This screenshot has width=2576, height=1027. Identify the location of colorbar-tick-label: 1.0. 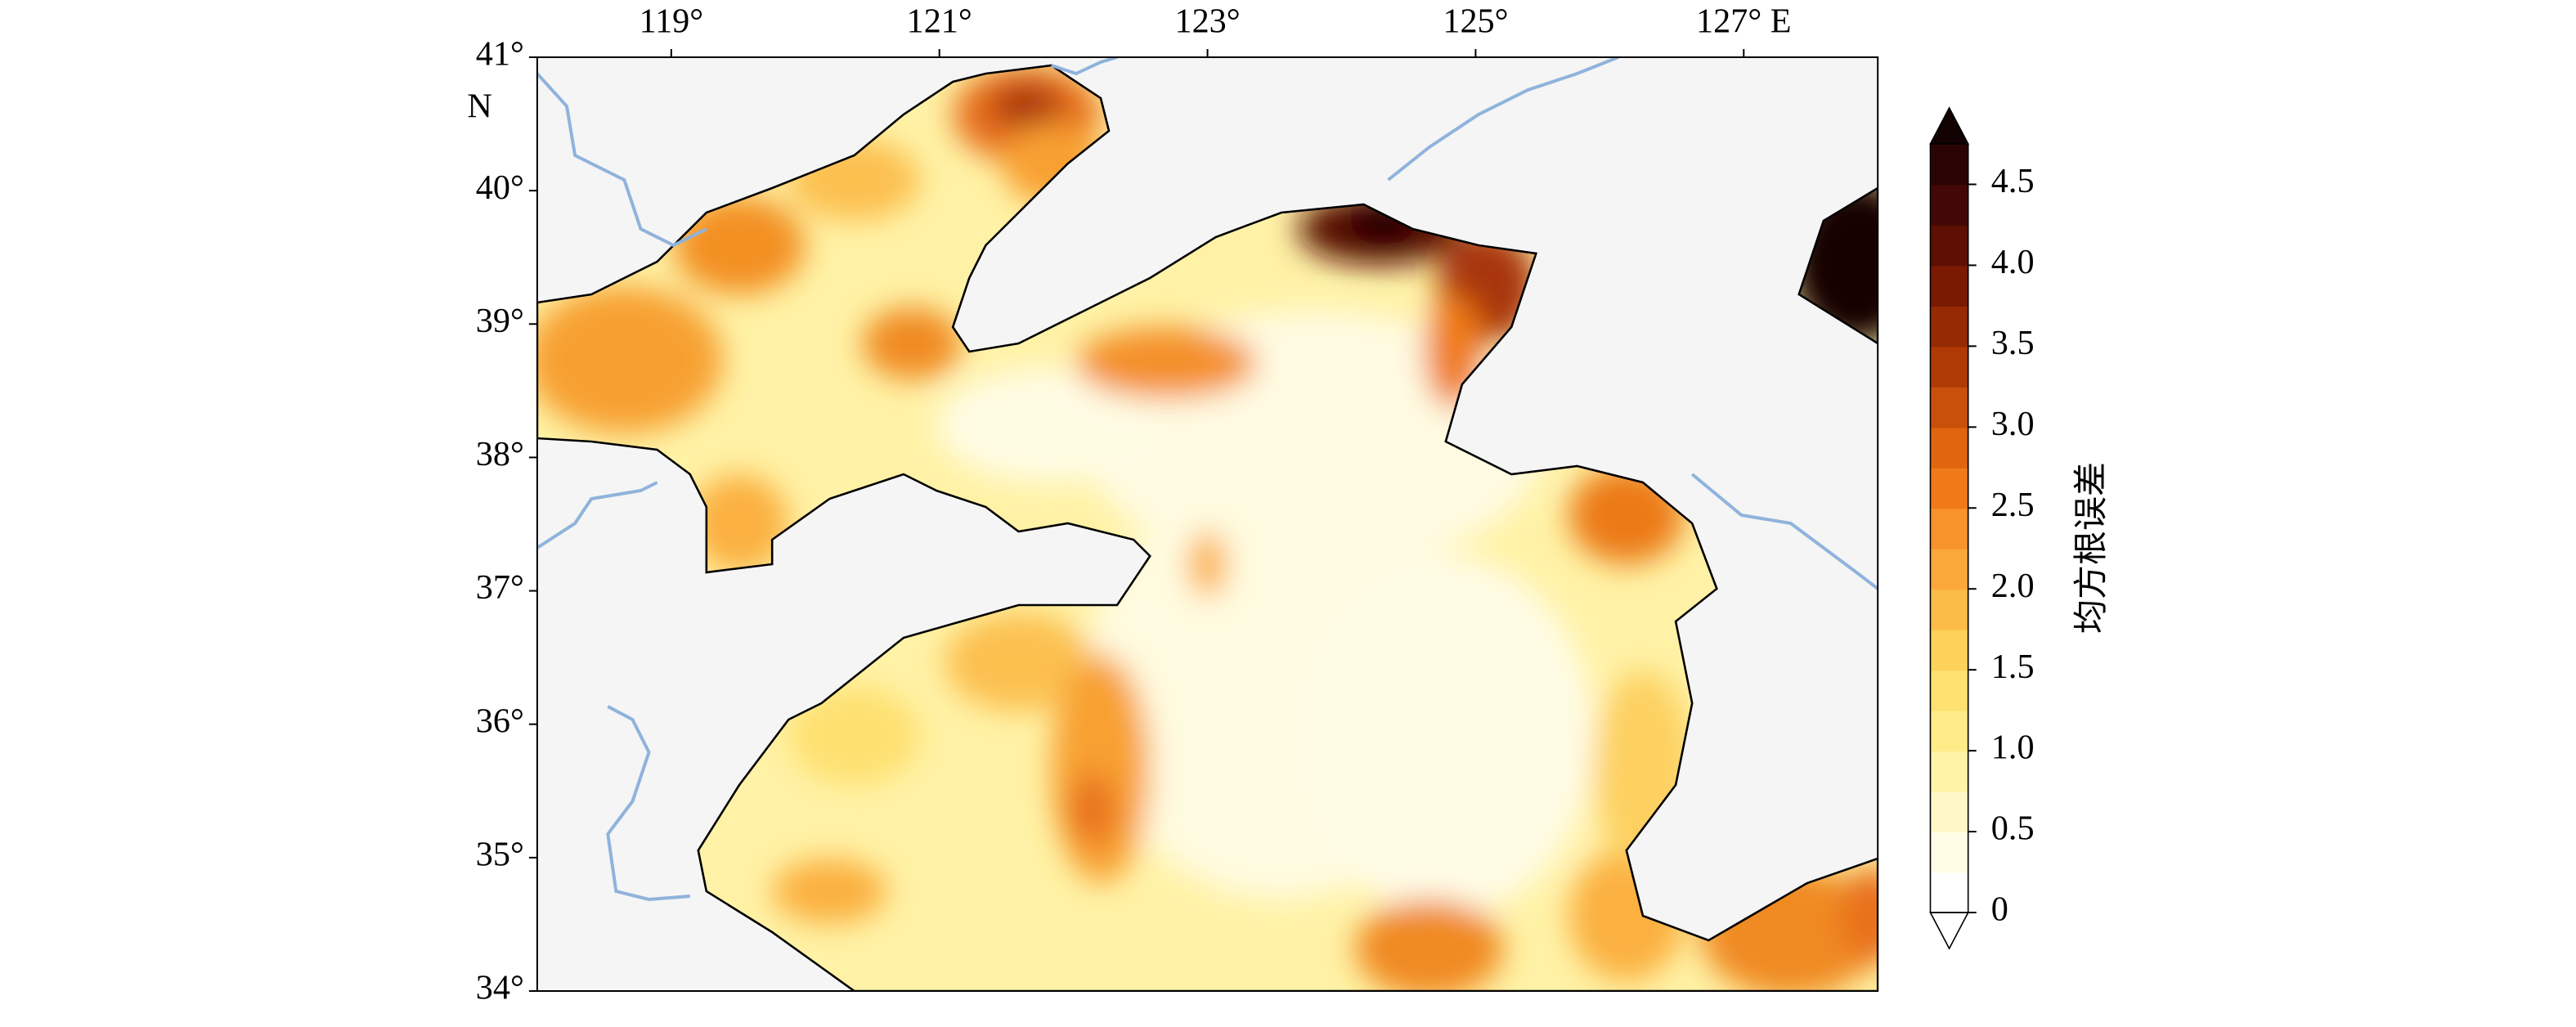
(2013, 748).